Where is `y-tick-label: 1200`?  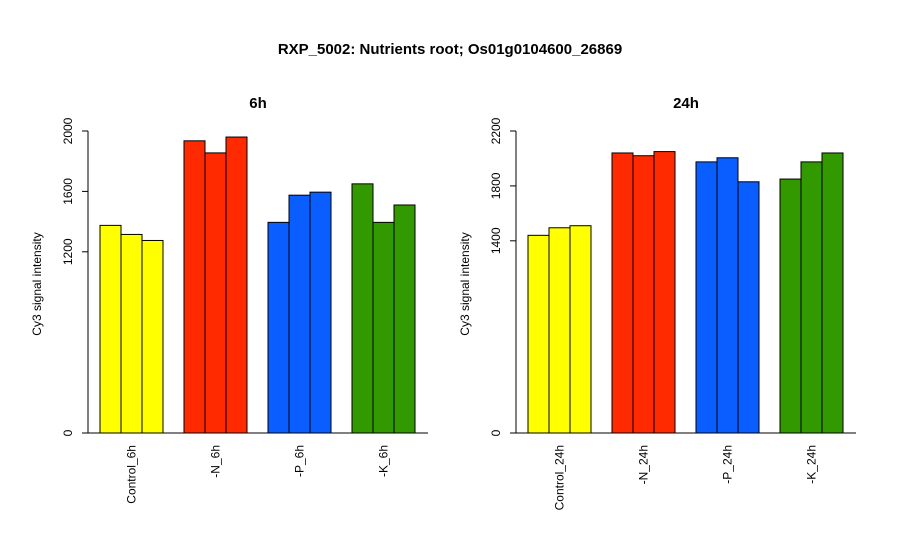 y-tick-label: 1200 is located at coordinates (68, 251).